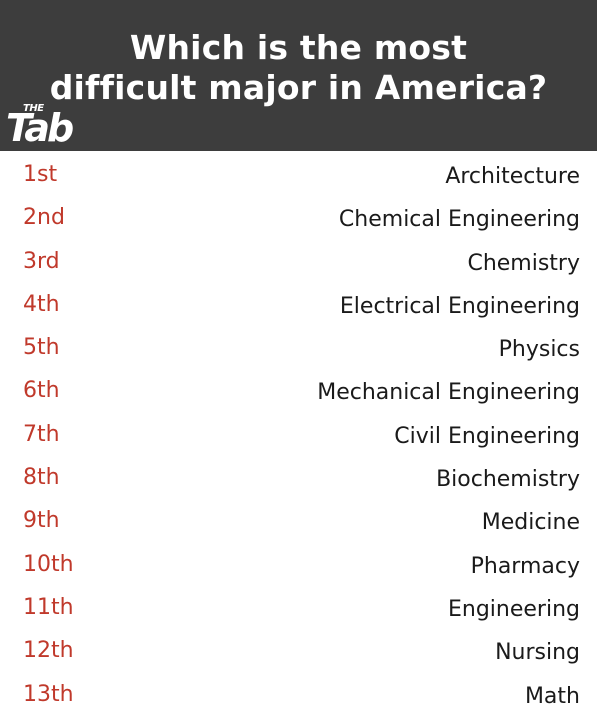 The height and width of the screenshot is (715, 597). Describe the element at coordinates (298, 476) in the screenshot. I see `list-item: 8th Biochemistry` at that location.